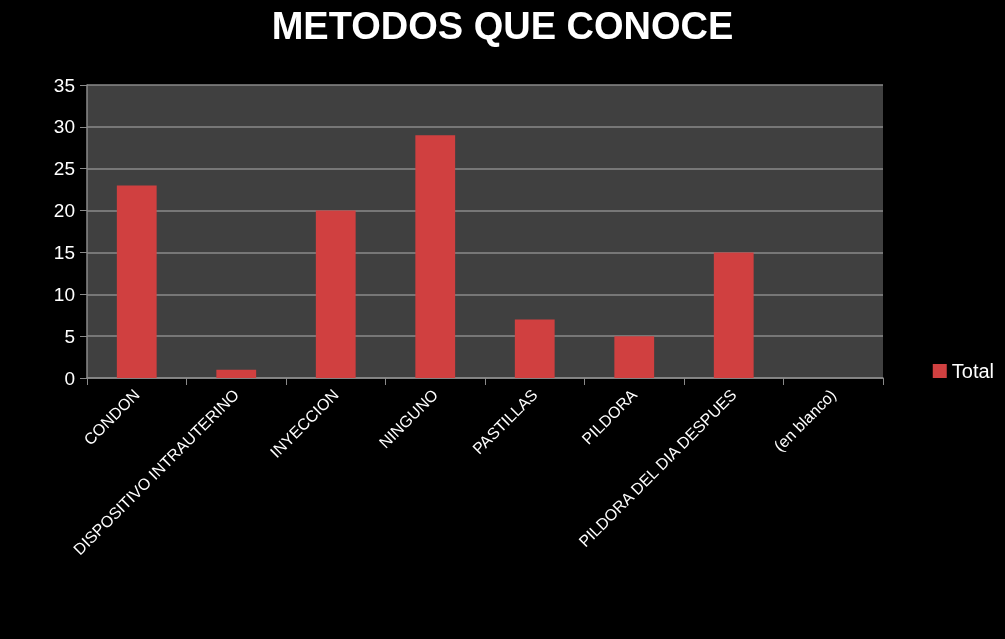  I want to click on legend-label: Total, so click(972, 371).